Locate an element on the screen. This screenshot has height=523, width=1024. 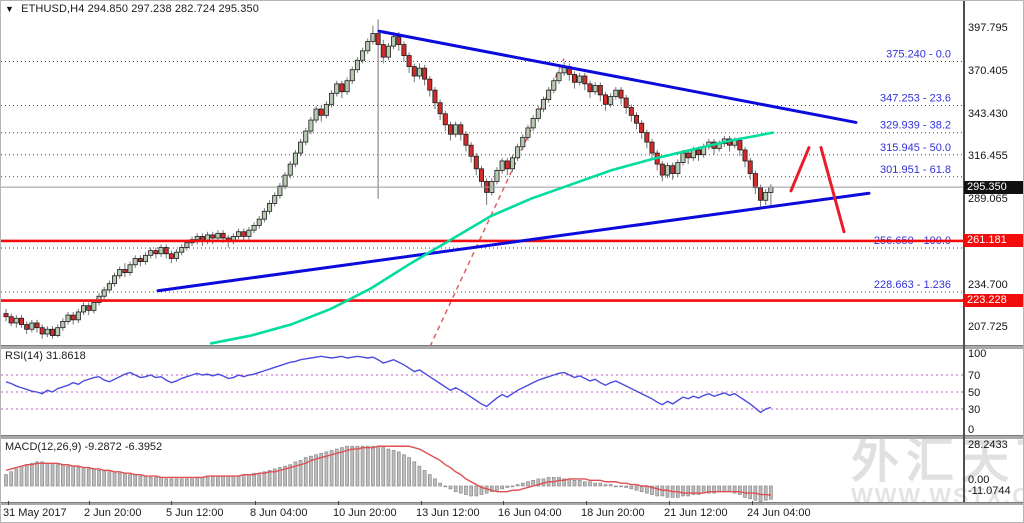
panel-separator-rsi-macd is located at coordinates (512, 437).